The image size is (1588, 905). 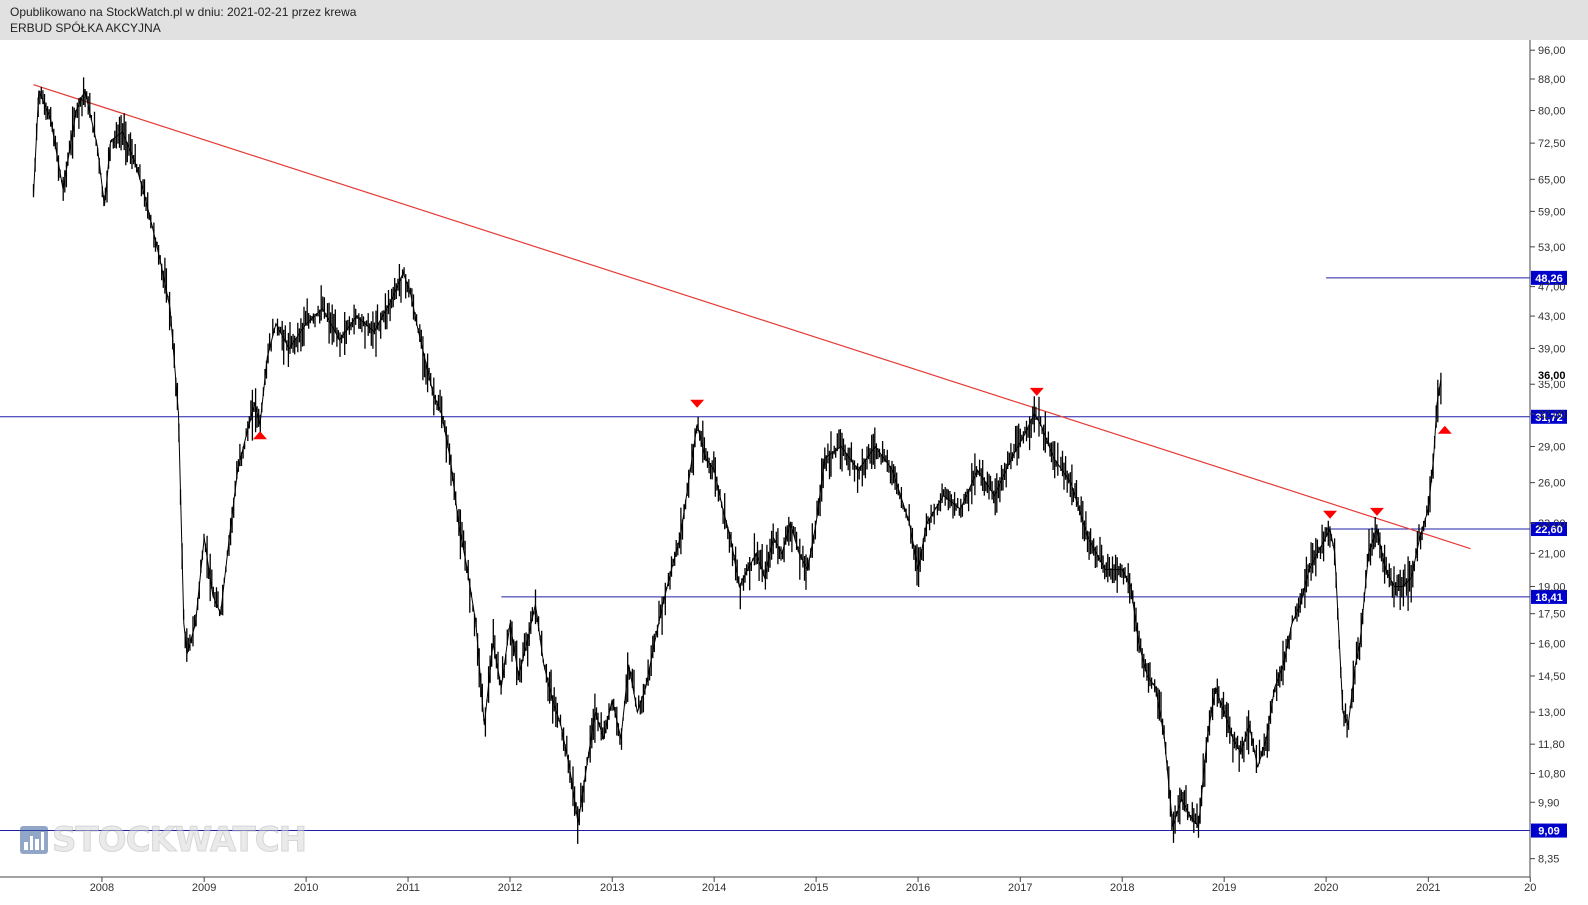 What do you see at coordinates (1552, 644) in the screenshot?
I see `y-tick-label: 16,00` at bounding box center [1552, 644].